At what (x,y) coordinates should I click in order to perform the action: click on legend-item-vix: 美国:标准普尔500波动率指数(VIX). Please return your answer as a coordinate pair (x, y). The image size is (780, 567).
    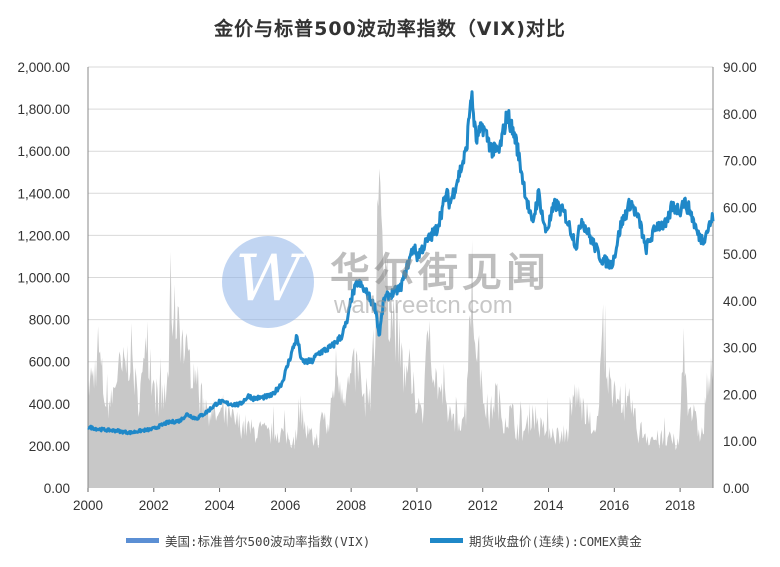
    Looking at the image, I should click on (248, 540).